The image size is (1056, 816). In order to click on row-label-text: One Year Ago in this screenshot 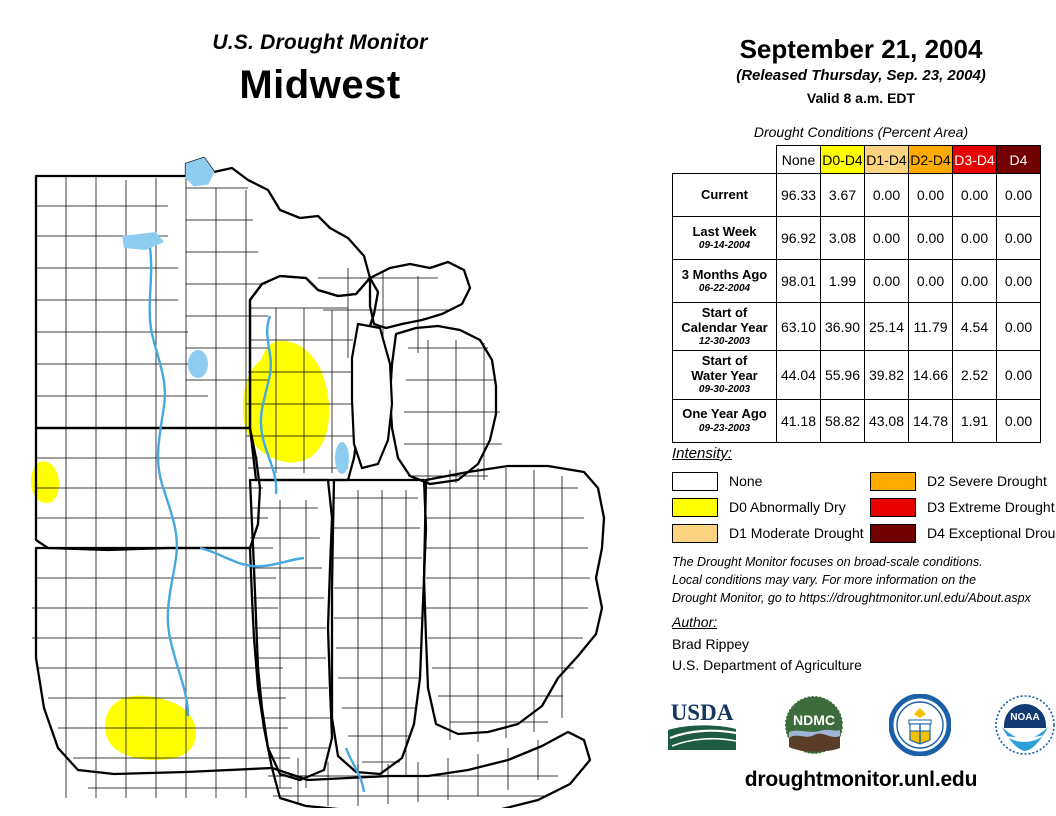, I will do `click(724, 414)`.